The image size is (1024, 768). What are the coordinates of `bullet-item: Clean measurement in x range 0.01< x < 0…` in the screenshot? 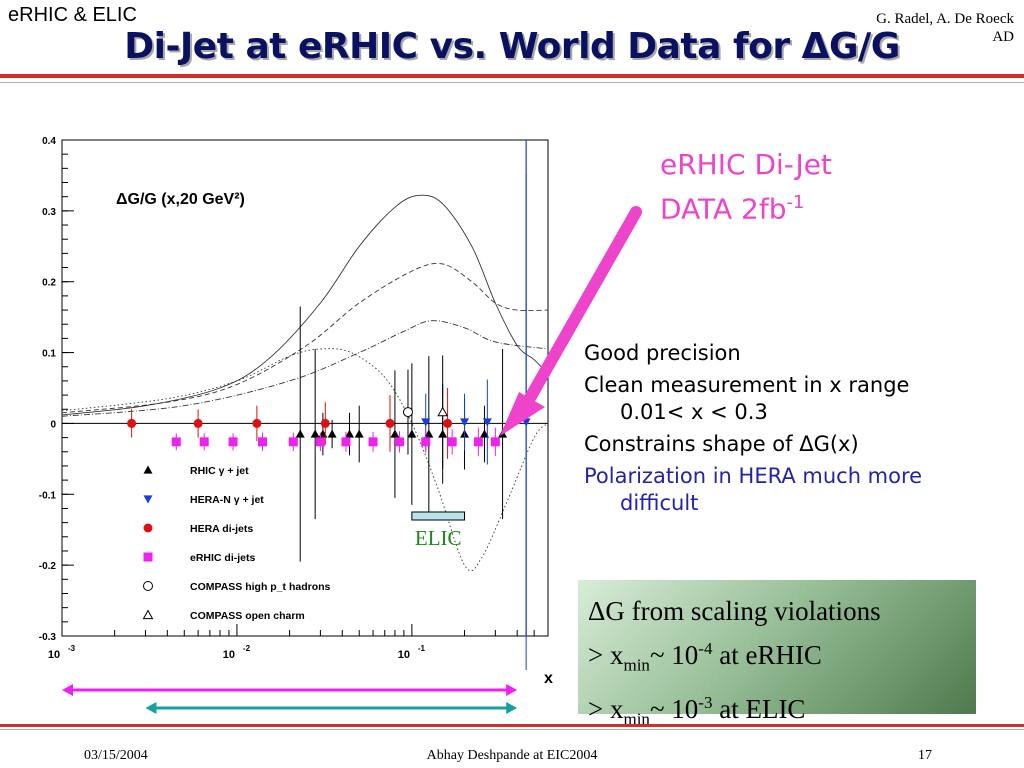 It's located at (747, 398).